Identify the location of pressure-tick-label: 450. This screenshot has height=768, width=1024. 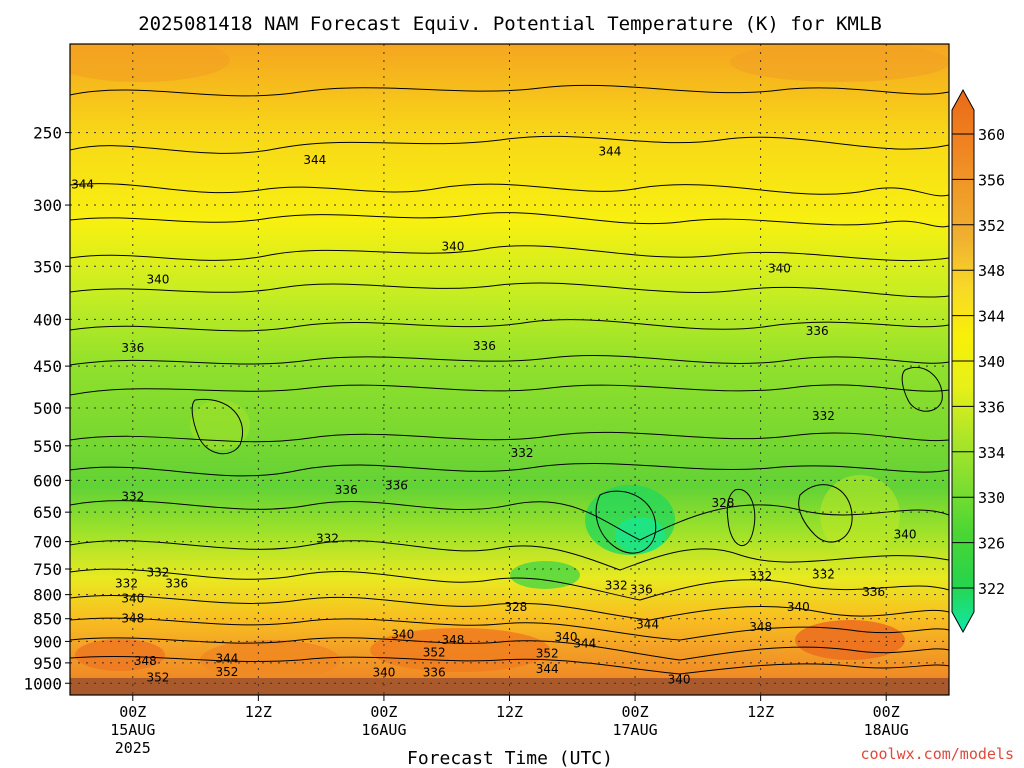
(47, 366).